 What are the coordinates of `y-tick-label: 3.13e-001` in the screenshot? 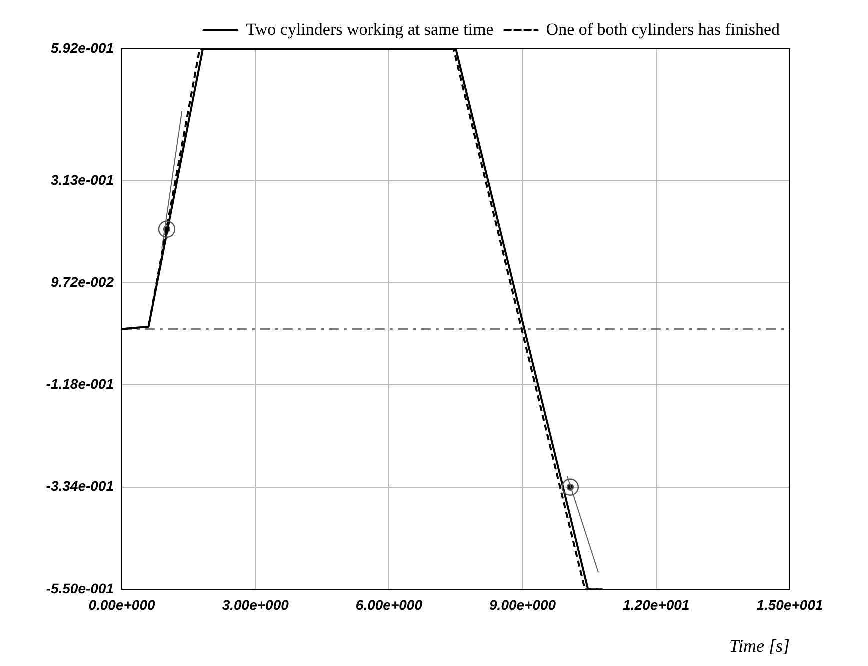 It's located at (82, 180).